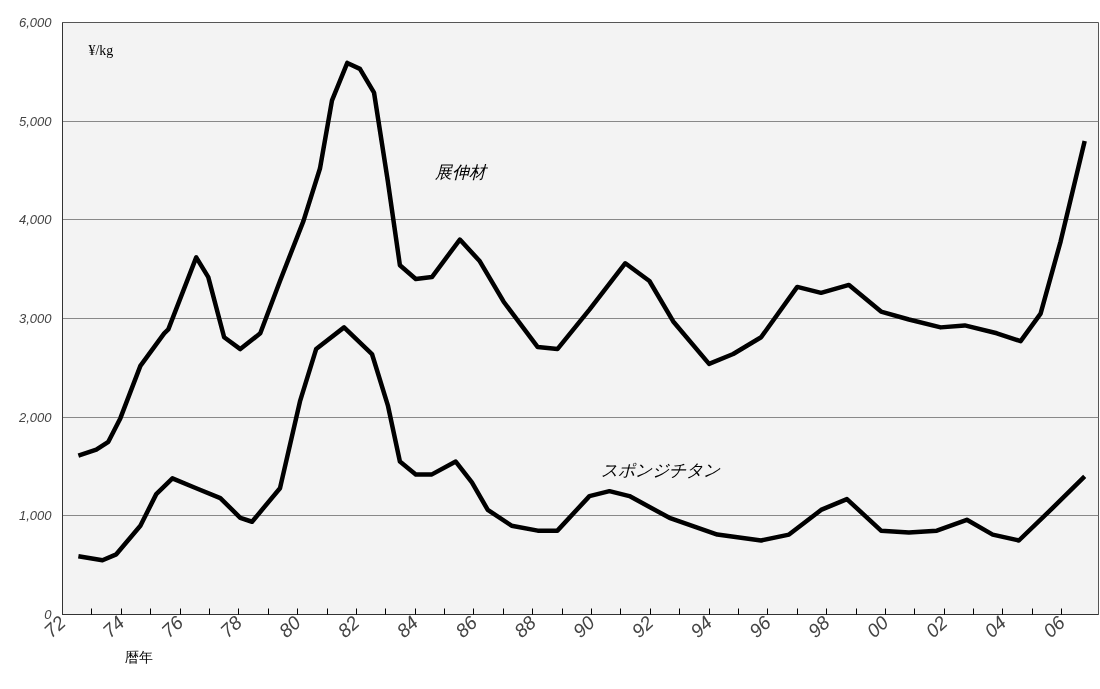 Image resolution: width=1100 pixels, height=689 pixels. Describe the element at coordinates (583, 626) in the screenshot. I see `x-tick-label: 90` at that location.